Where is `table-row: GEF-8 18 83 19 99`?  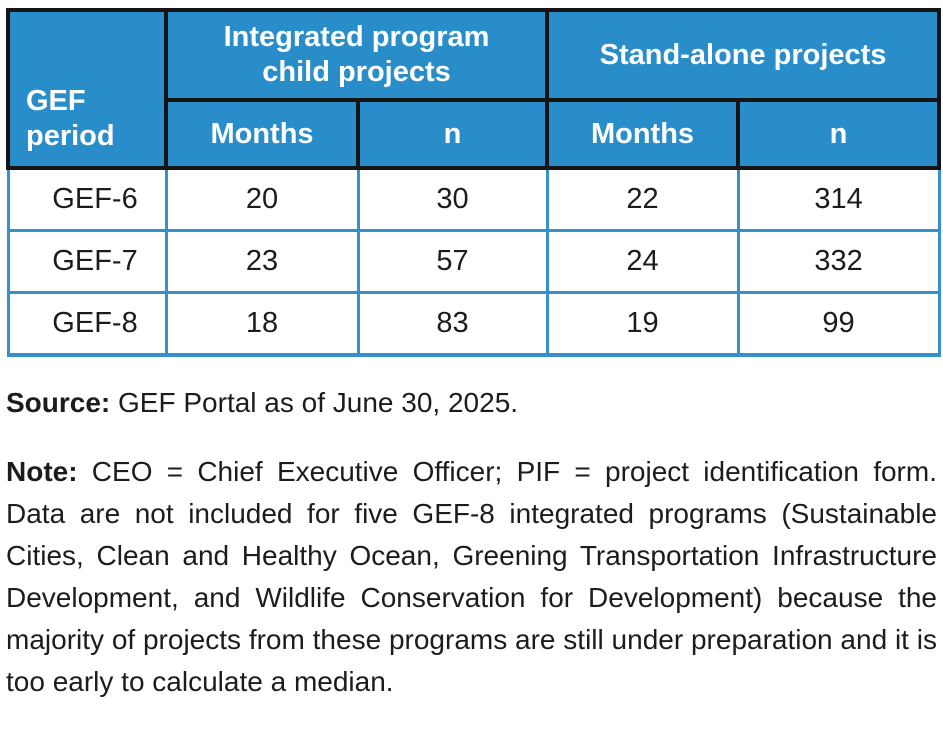 table-row: GEF-8 18 83 19 99 is located at coordinates (473, 324).